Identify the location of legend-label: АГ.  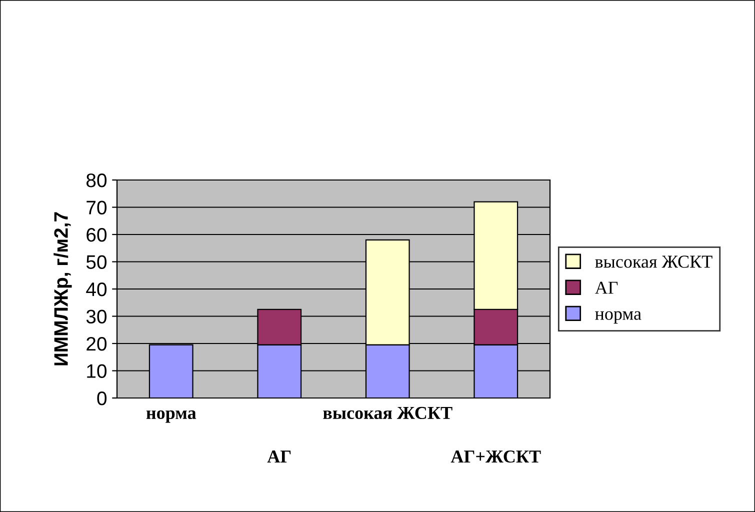
(606, 288).